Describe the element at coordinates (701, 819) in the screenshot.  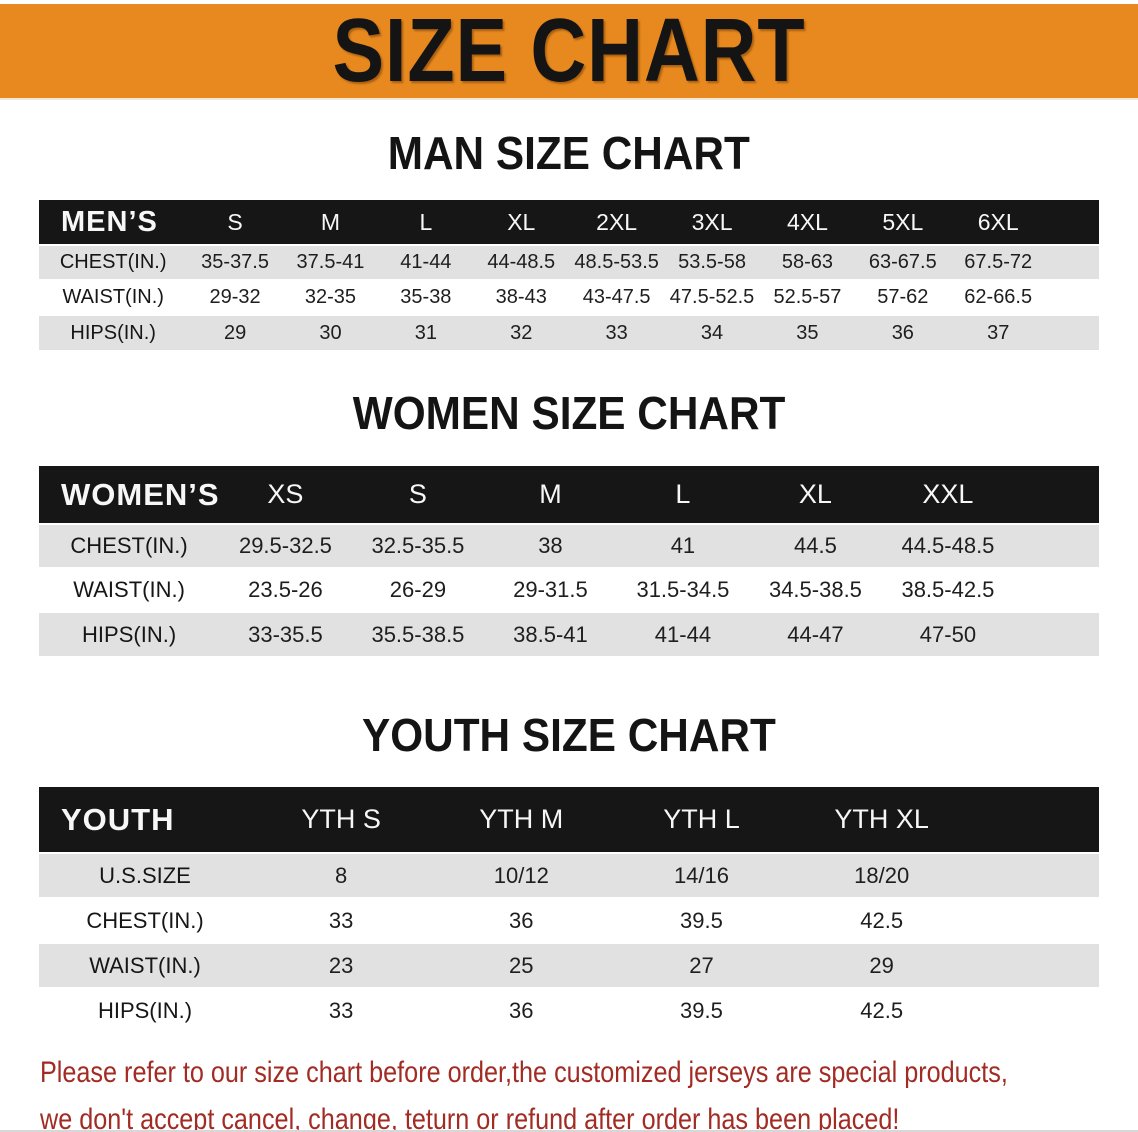
I see `size-column-header: YTH L` at that location.